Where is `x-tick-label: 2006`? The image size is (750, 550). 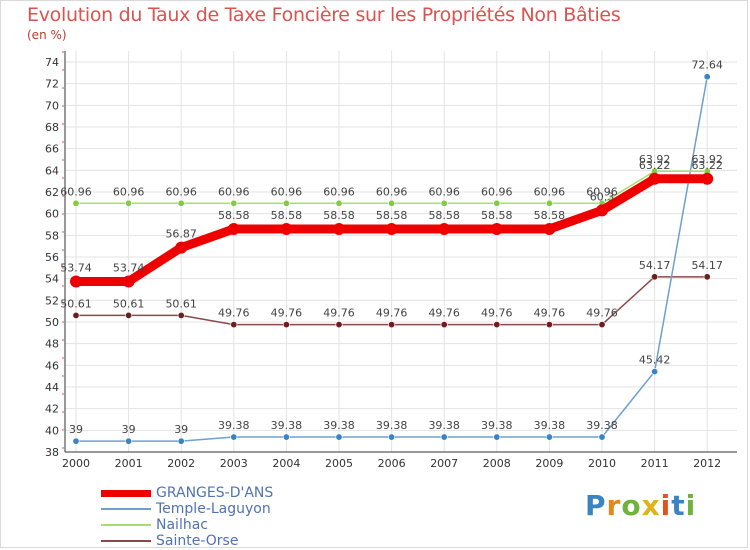 x-tick-label: 2006 is located at coordinates (392, 463).